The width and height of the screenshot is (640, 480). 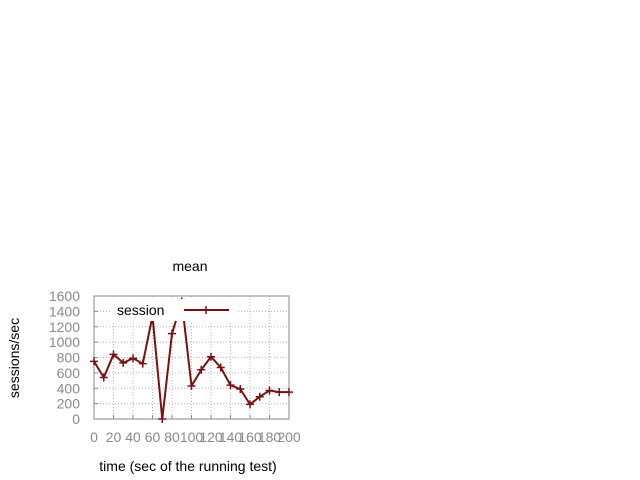 I want to click on legend: session, so click(x=174, y=310).